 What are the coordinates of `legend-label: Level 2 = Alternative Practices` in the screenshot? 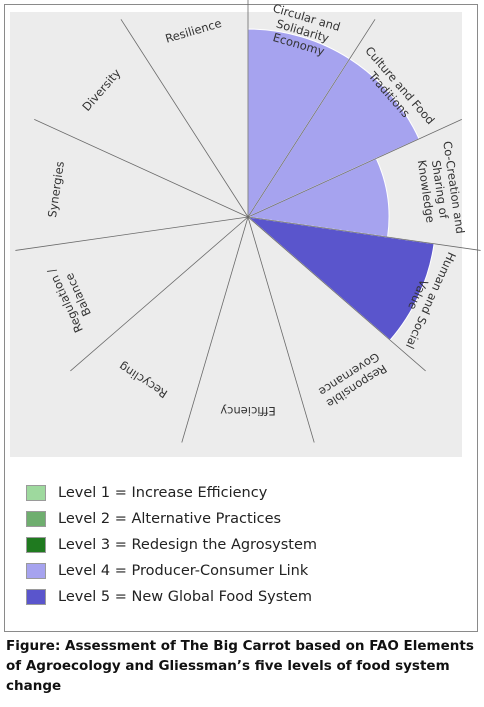 It's located at (170, 519).